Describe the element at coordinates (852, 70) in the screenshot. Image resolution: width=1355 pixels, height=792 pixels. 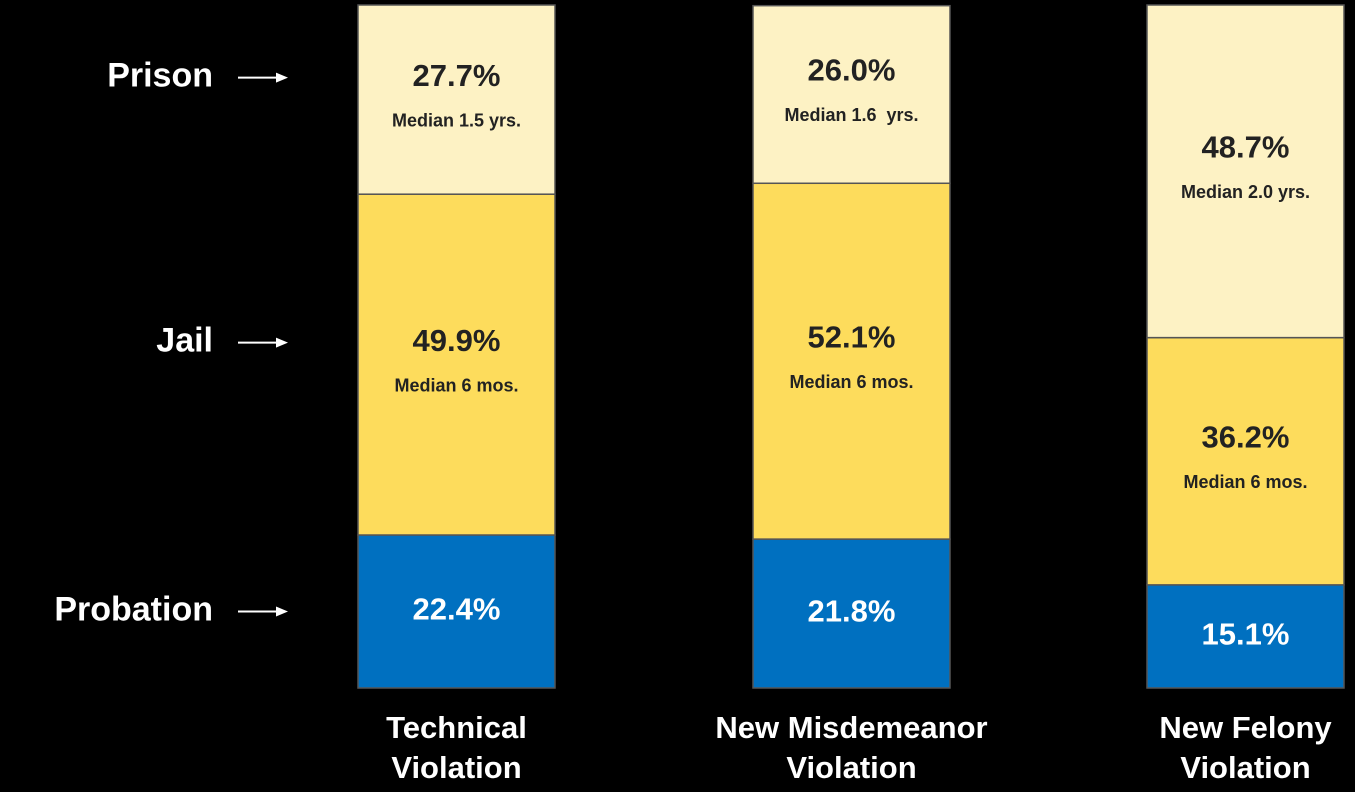
I see `value-label: 26.0%` at that location.